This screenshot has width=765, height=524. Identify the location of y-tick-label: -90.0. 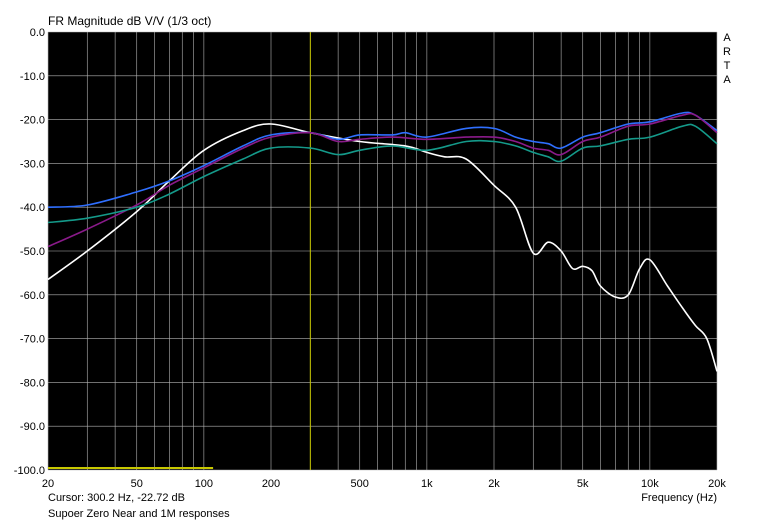
(32, 427).